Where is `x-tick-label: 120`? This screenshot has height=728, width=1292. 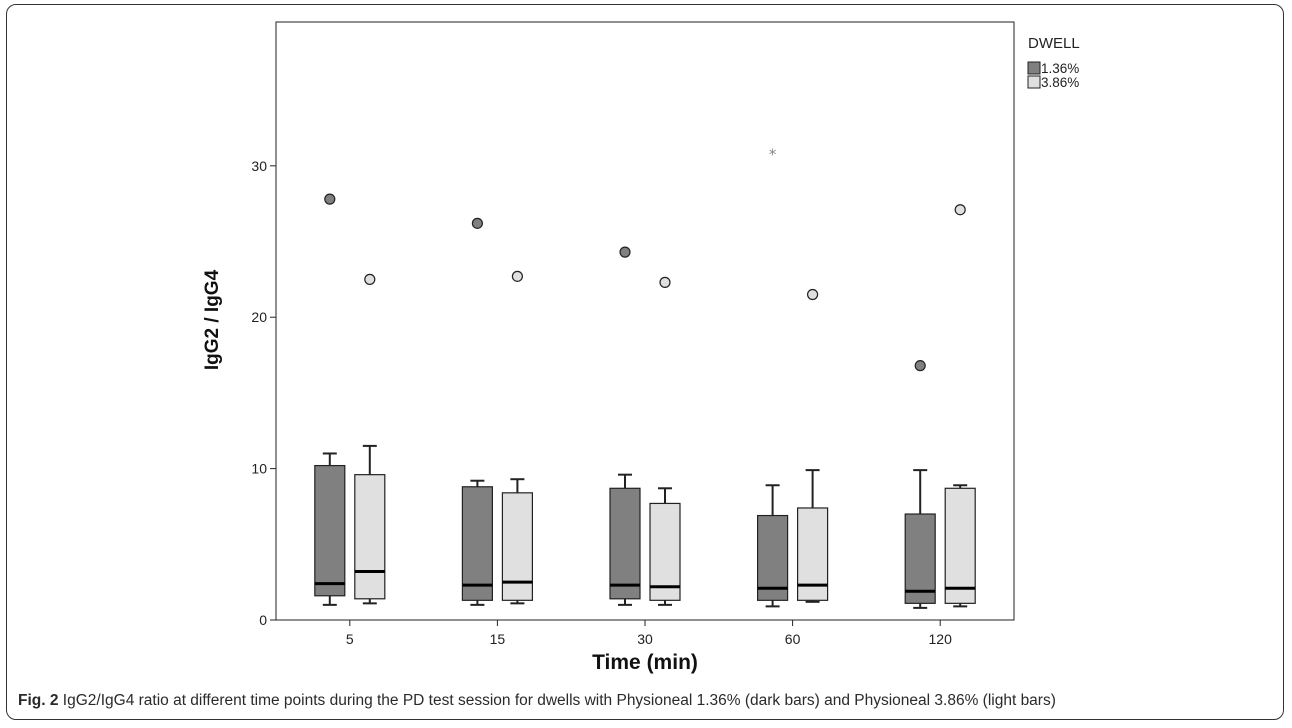 x-tick-label: 120 is located at coordinates (941, 639).